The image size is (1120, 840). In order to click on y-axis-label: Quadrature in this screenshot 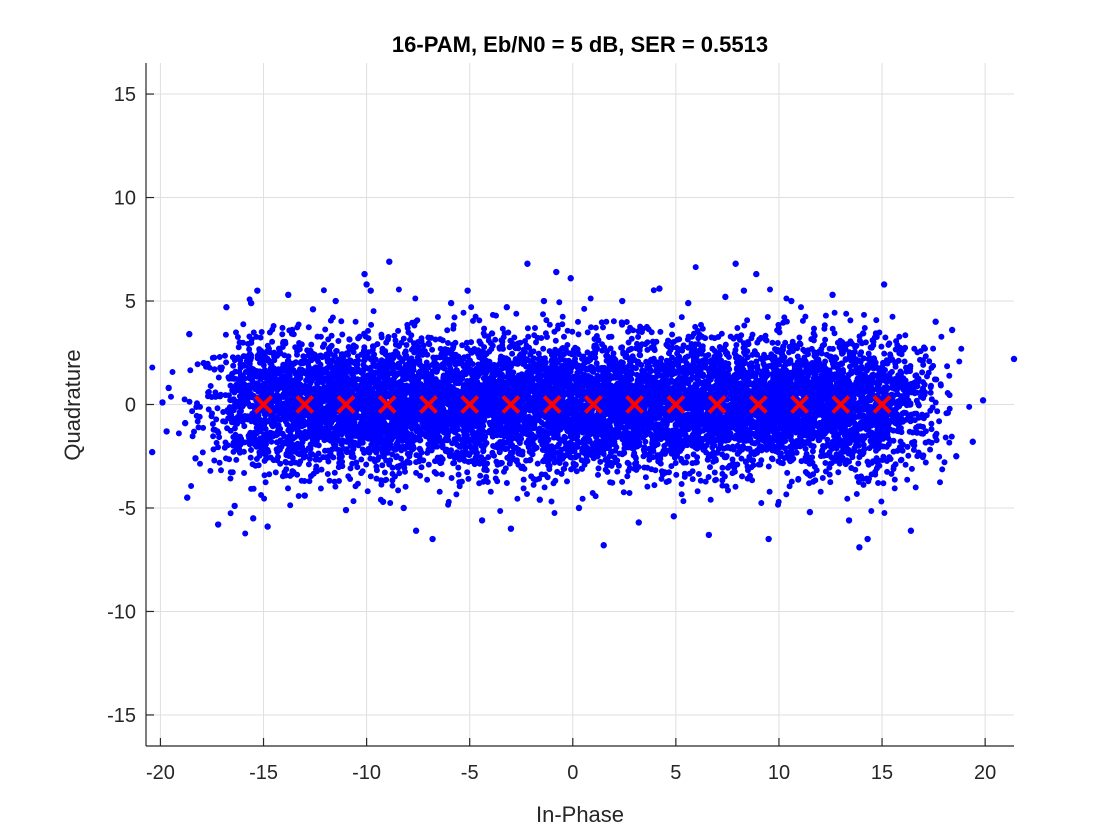, I will do `click(72, 404)`.